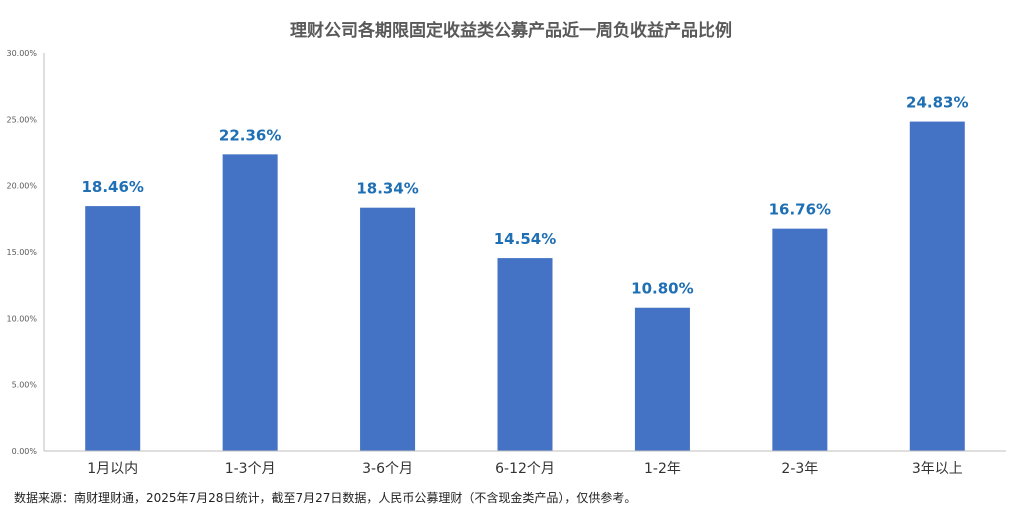 This screenshot has height=521, width=1022. Describe the element at coordinates (112, 469) in the screenshot. I see `x-tick-label: 1月以内` at that location.